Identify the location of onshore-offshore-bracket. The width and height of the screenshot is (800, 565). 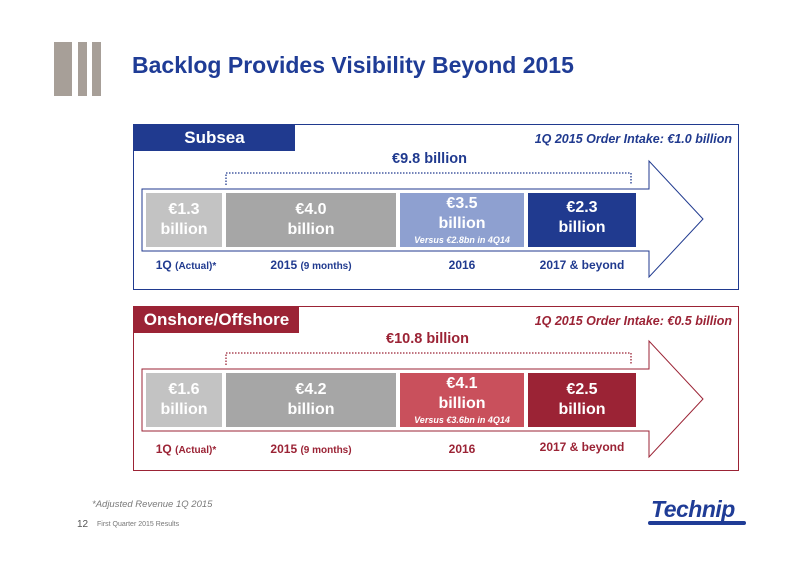
(428, 358).